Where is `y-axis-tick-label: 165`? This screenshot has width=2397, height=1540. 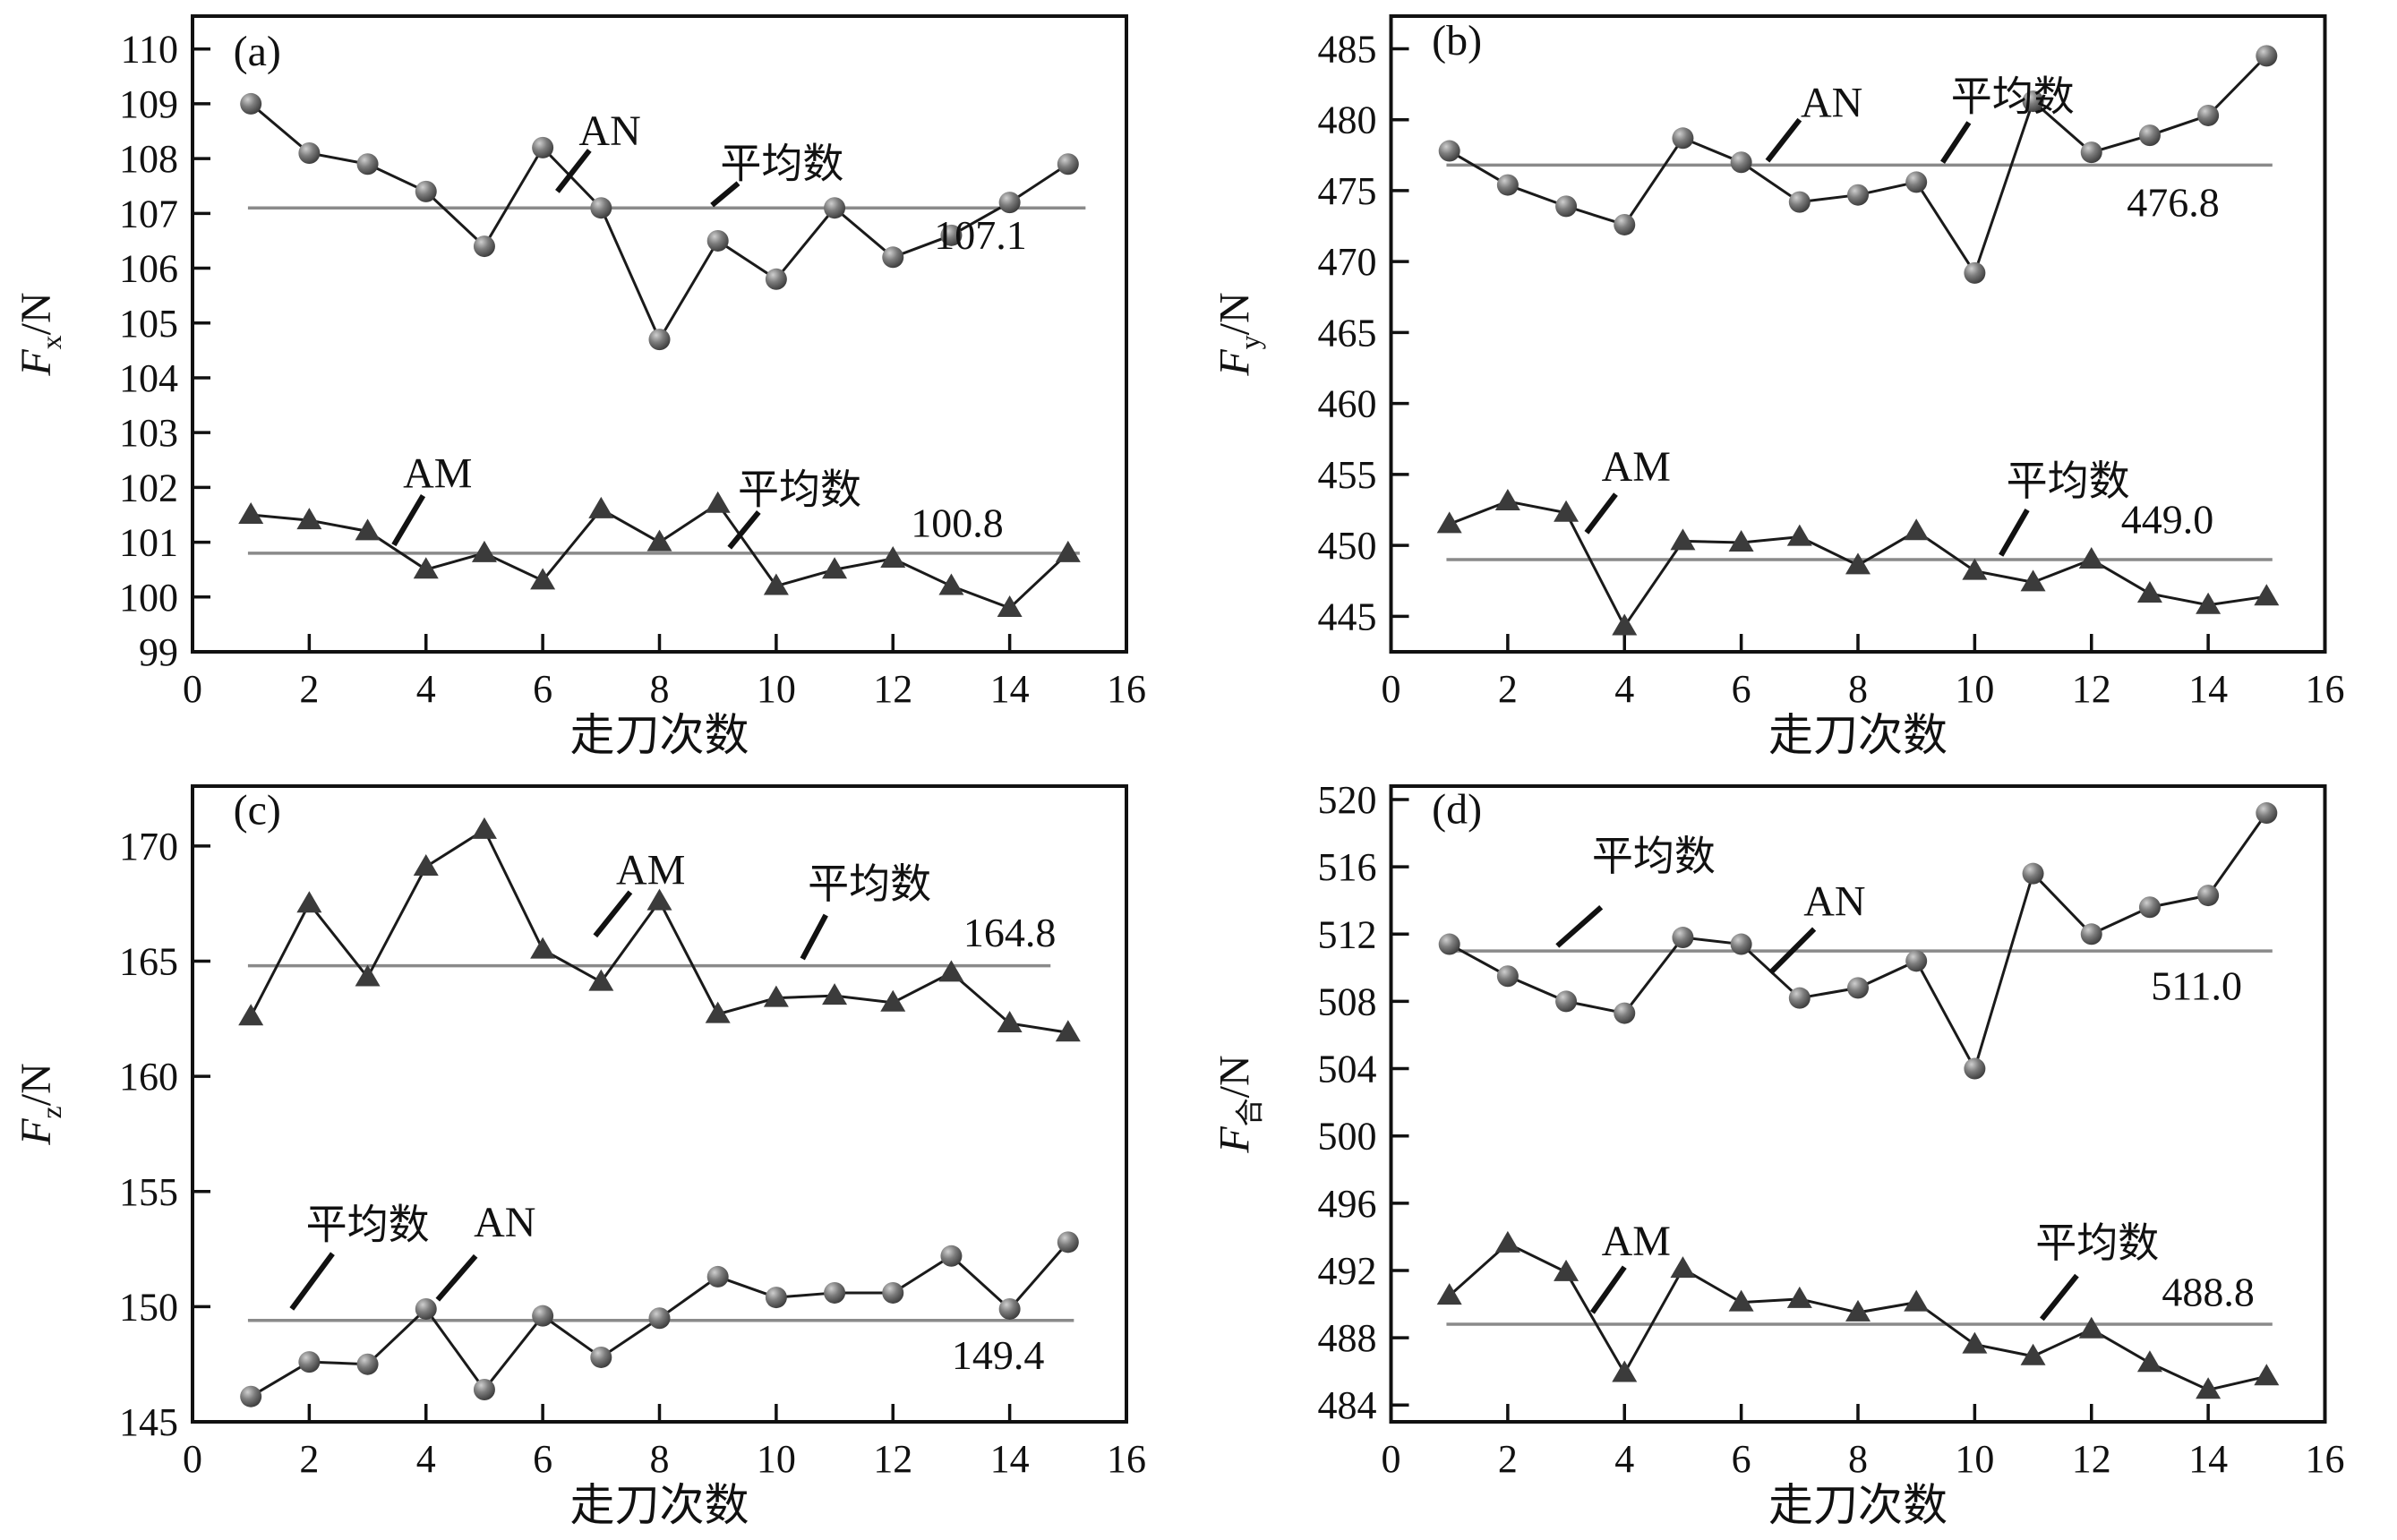 y-axis-tick-label: 165 is located at coordinates (148, 962).